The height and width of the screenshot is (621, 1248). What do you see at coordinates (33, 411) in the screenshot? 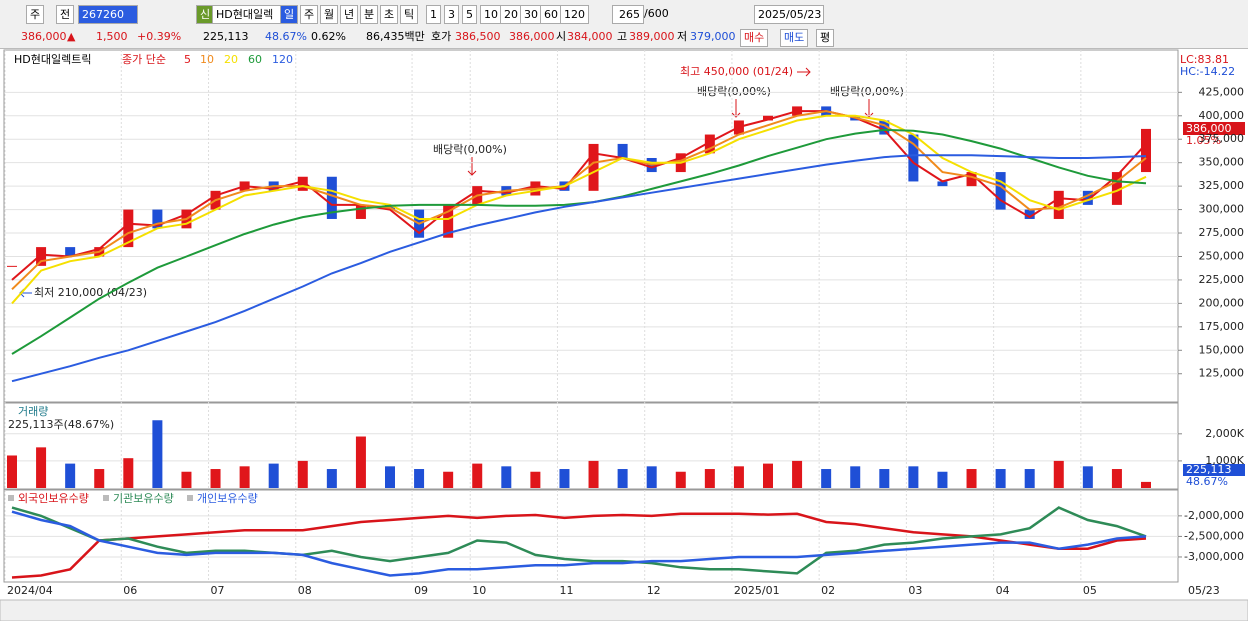
I see `volume-title: 거래량` at bounding box center [33, 411].